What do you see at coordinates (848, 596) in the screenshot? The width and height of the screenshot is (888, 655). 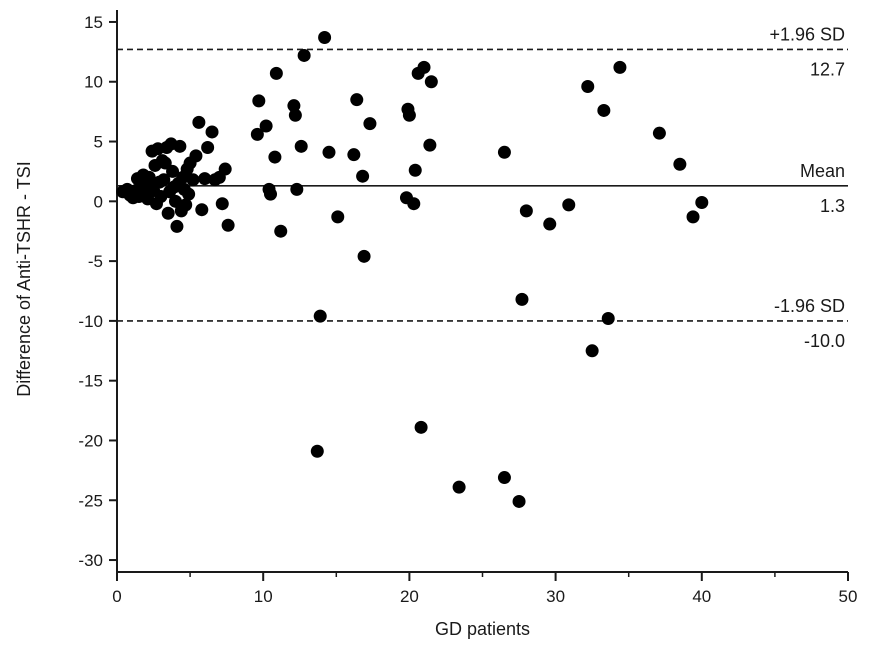 I see `x-tick-label: 50` at bounding box center [848, 596].